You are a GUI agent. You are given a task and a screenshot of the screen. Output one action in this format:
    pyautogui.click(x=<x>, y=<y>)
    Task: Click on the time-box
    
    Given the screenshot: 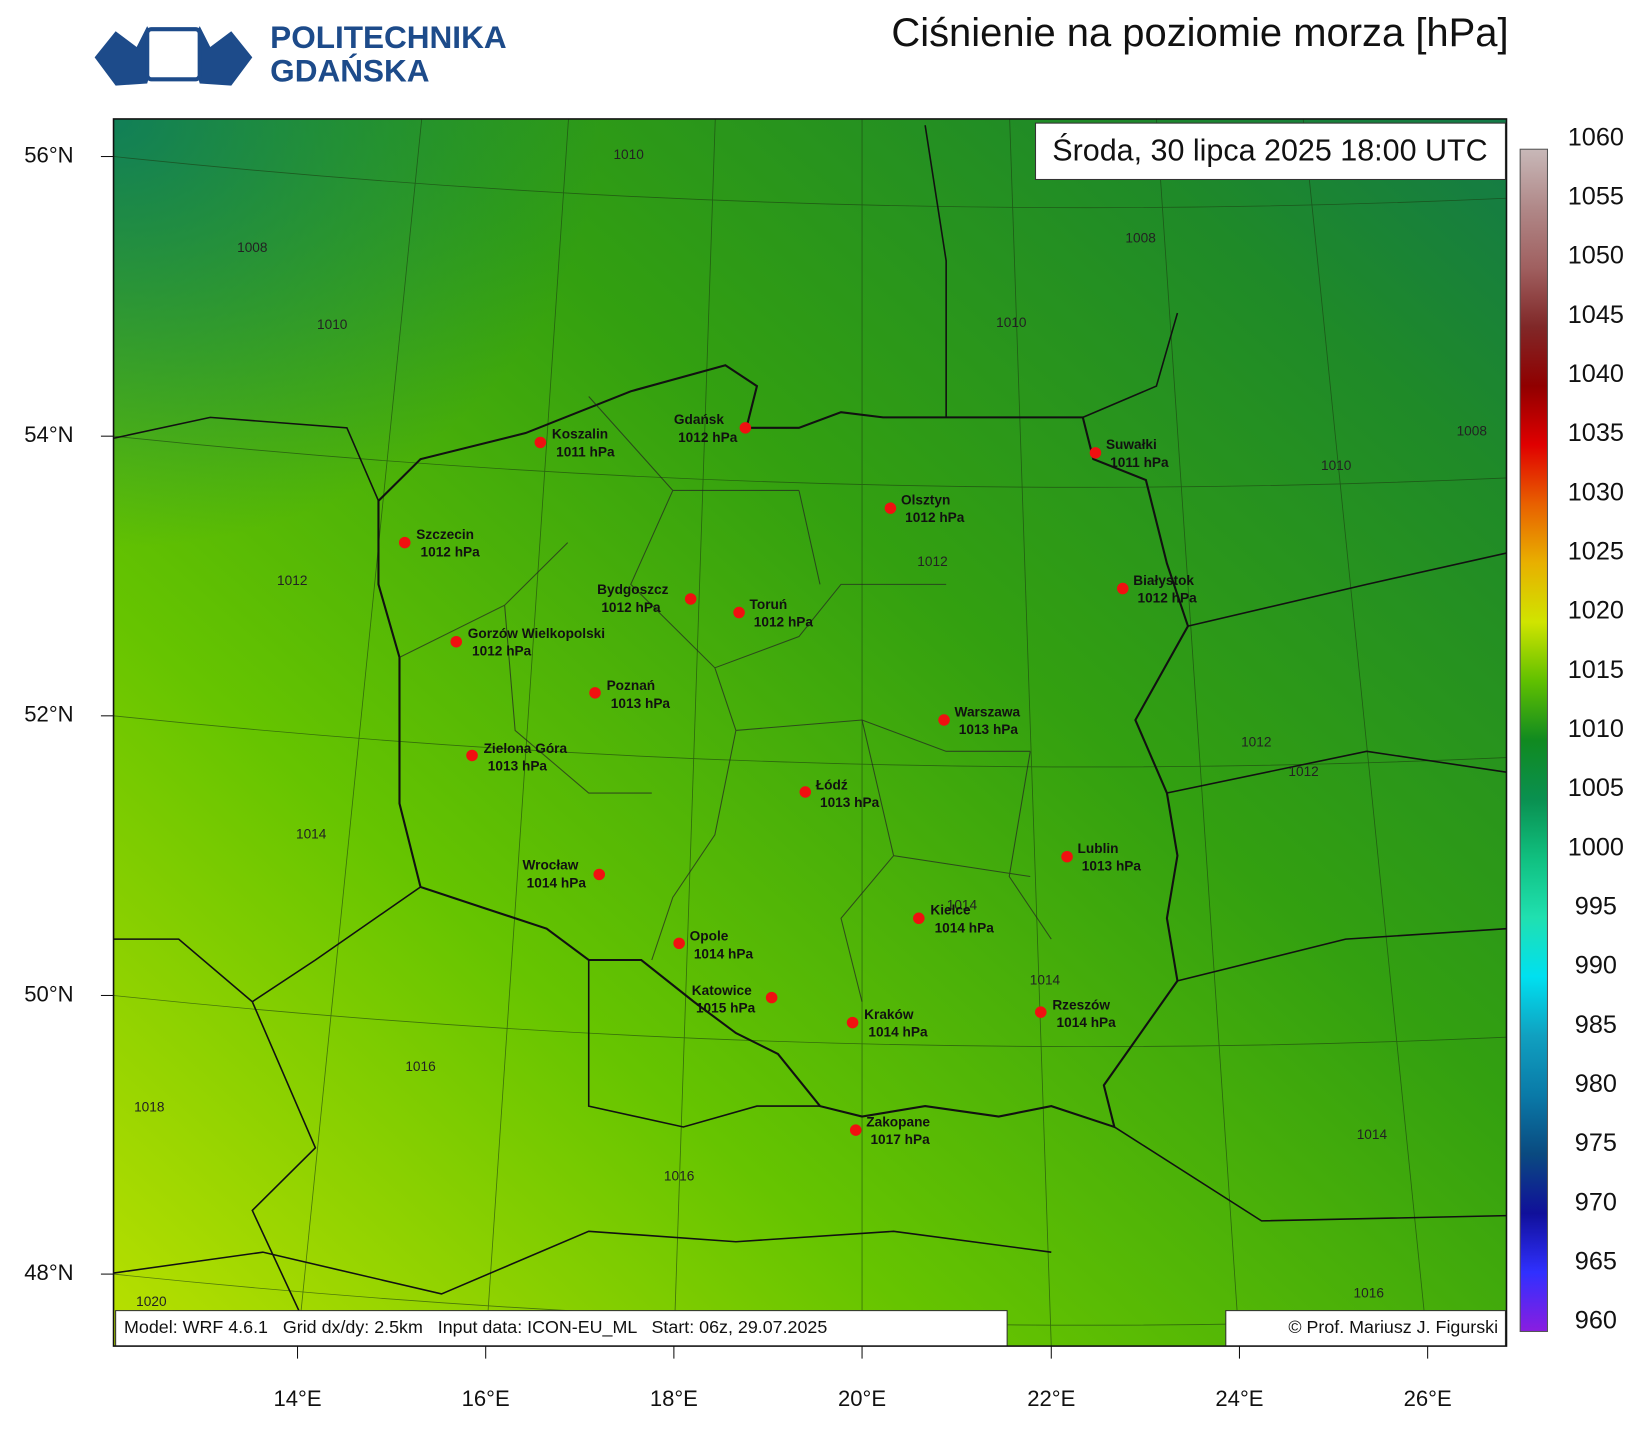 What is the action you would take?
    pyautogui.click(x=1270, y=151)
    